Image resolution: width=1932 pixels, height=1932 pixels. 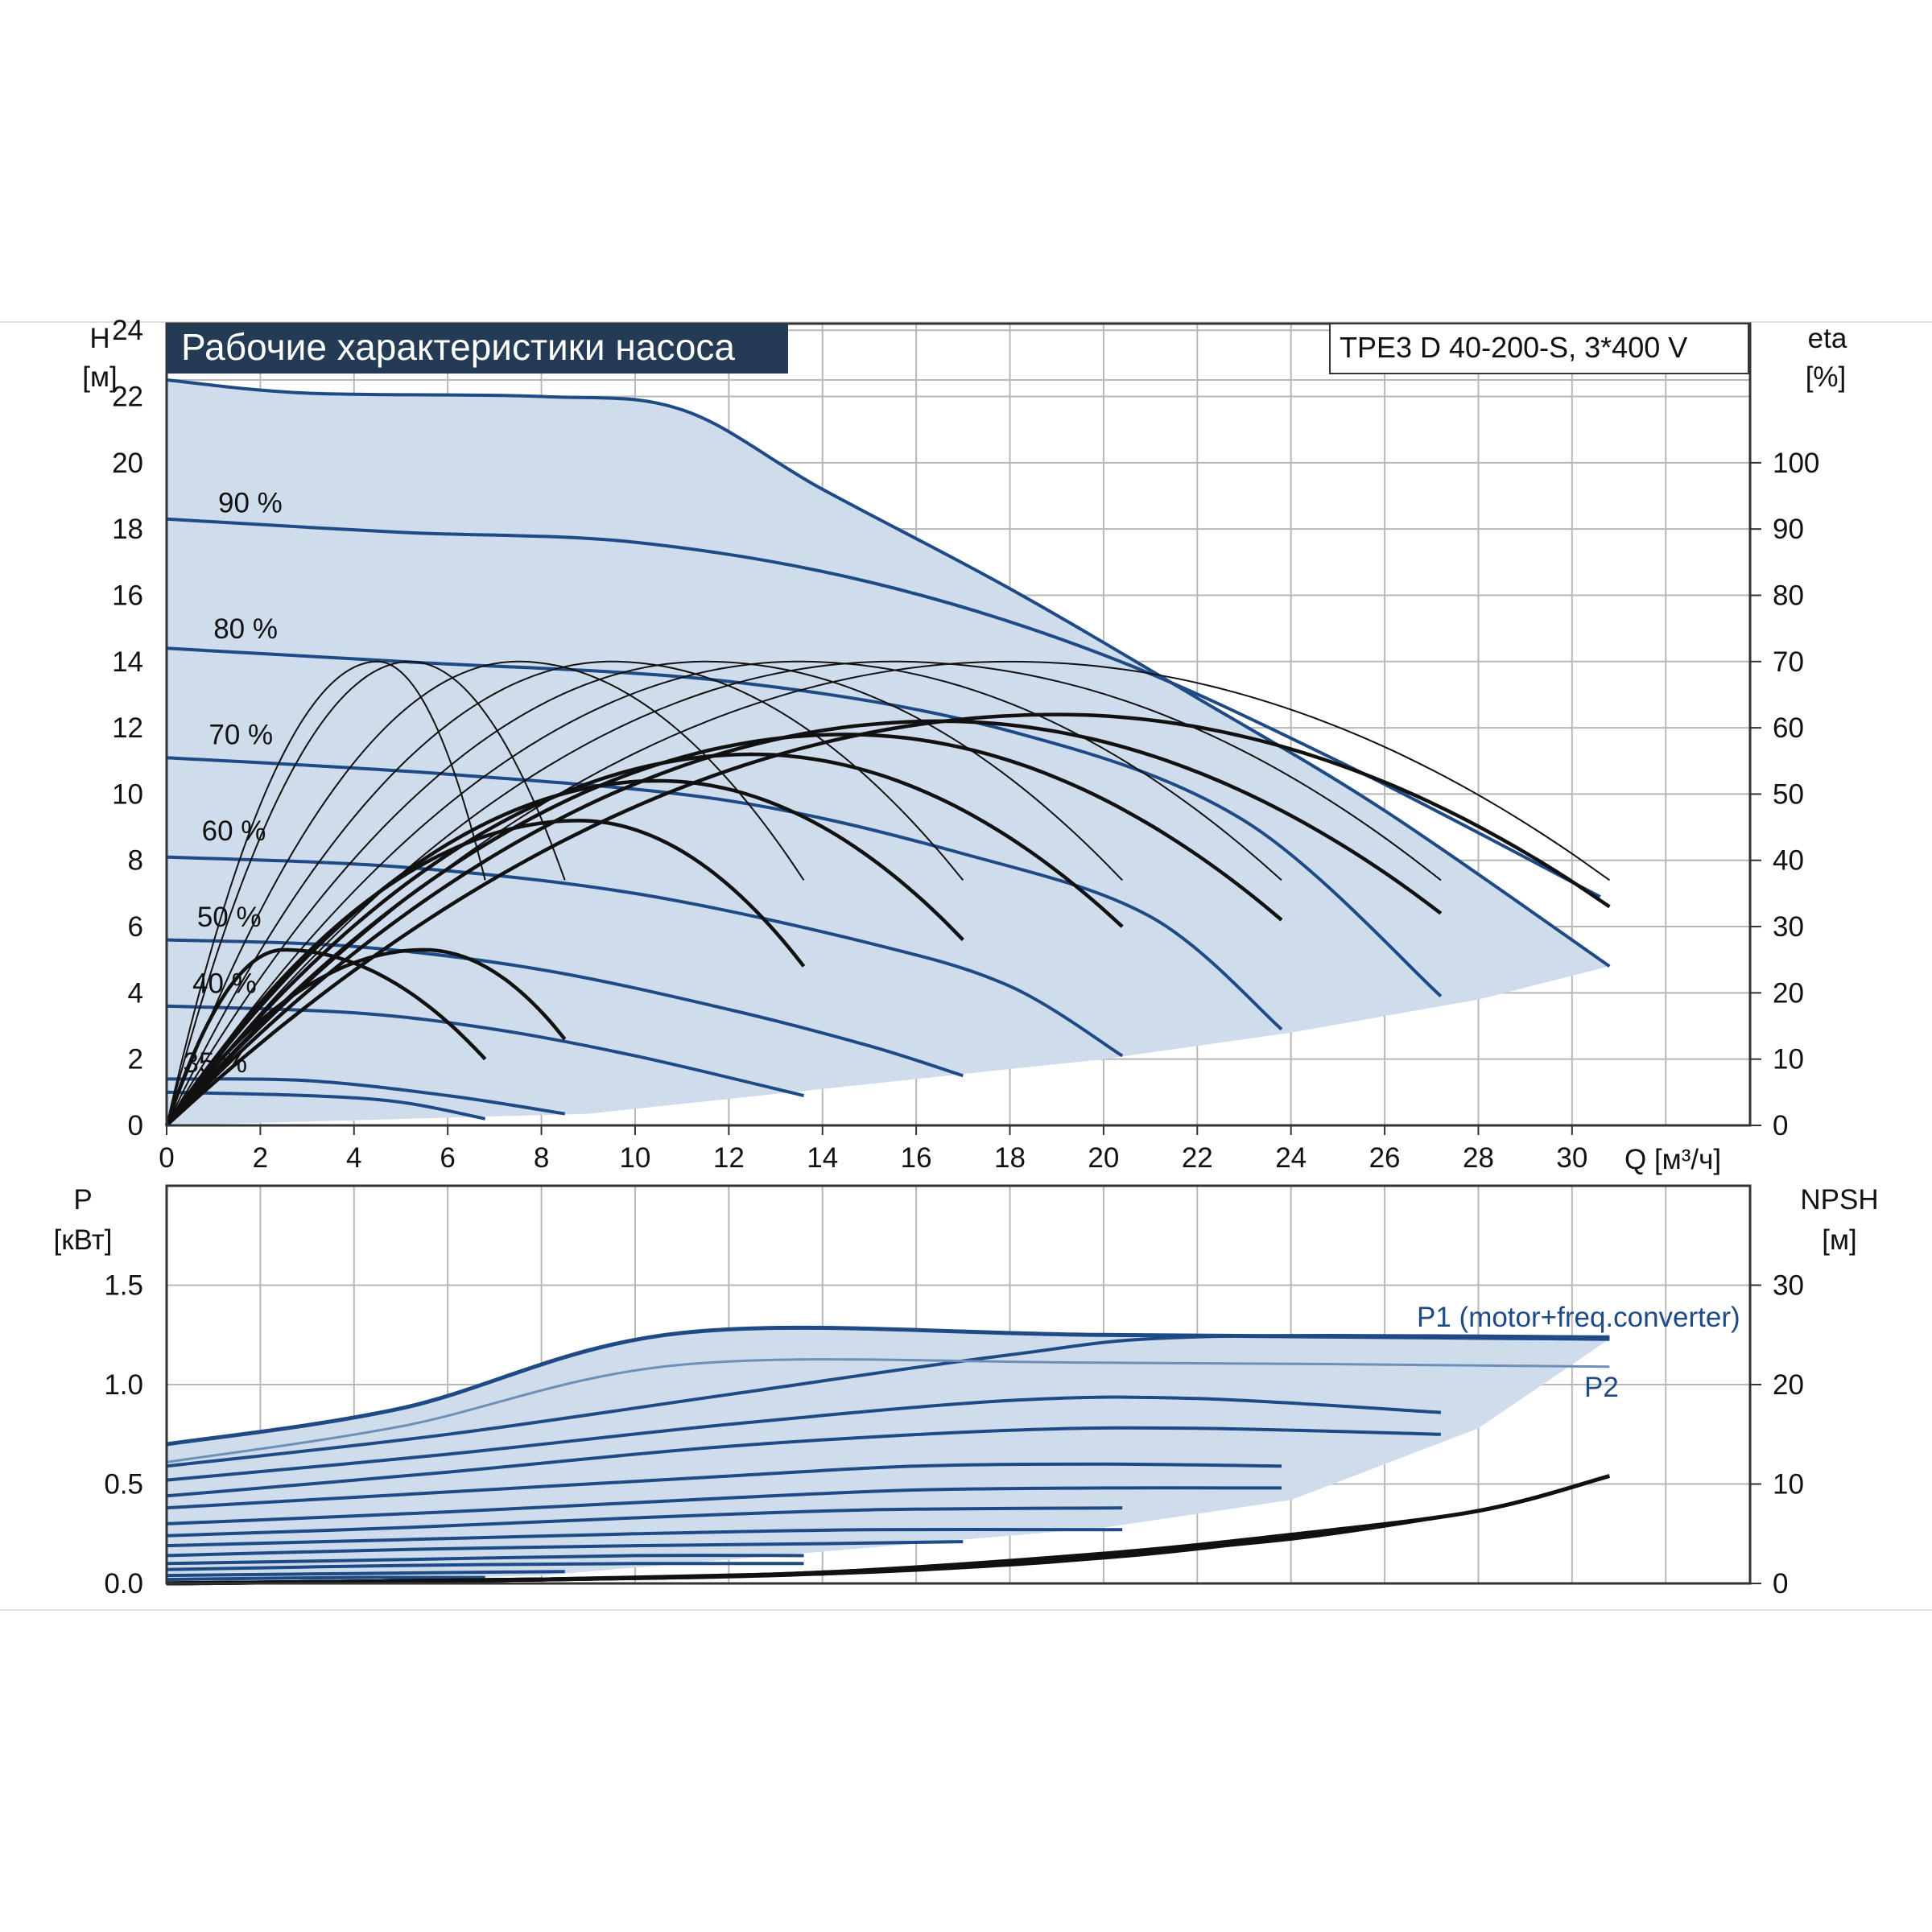 What do you see at coordinates (245, 629) in the screenshot?
I see `speed-curve-label: 80 %` at bounding box center [245, 629].